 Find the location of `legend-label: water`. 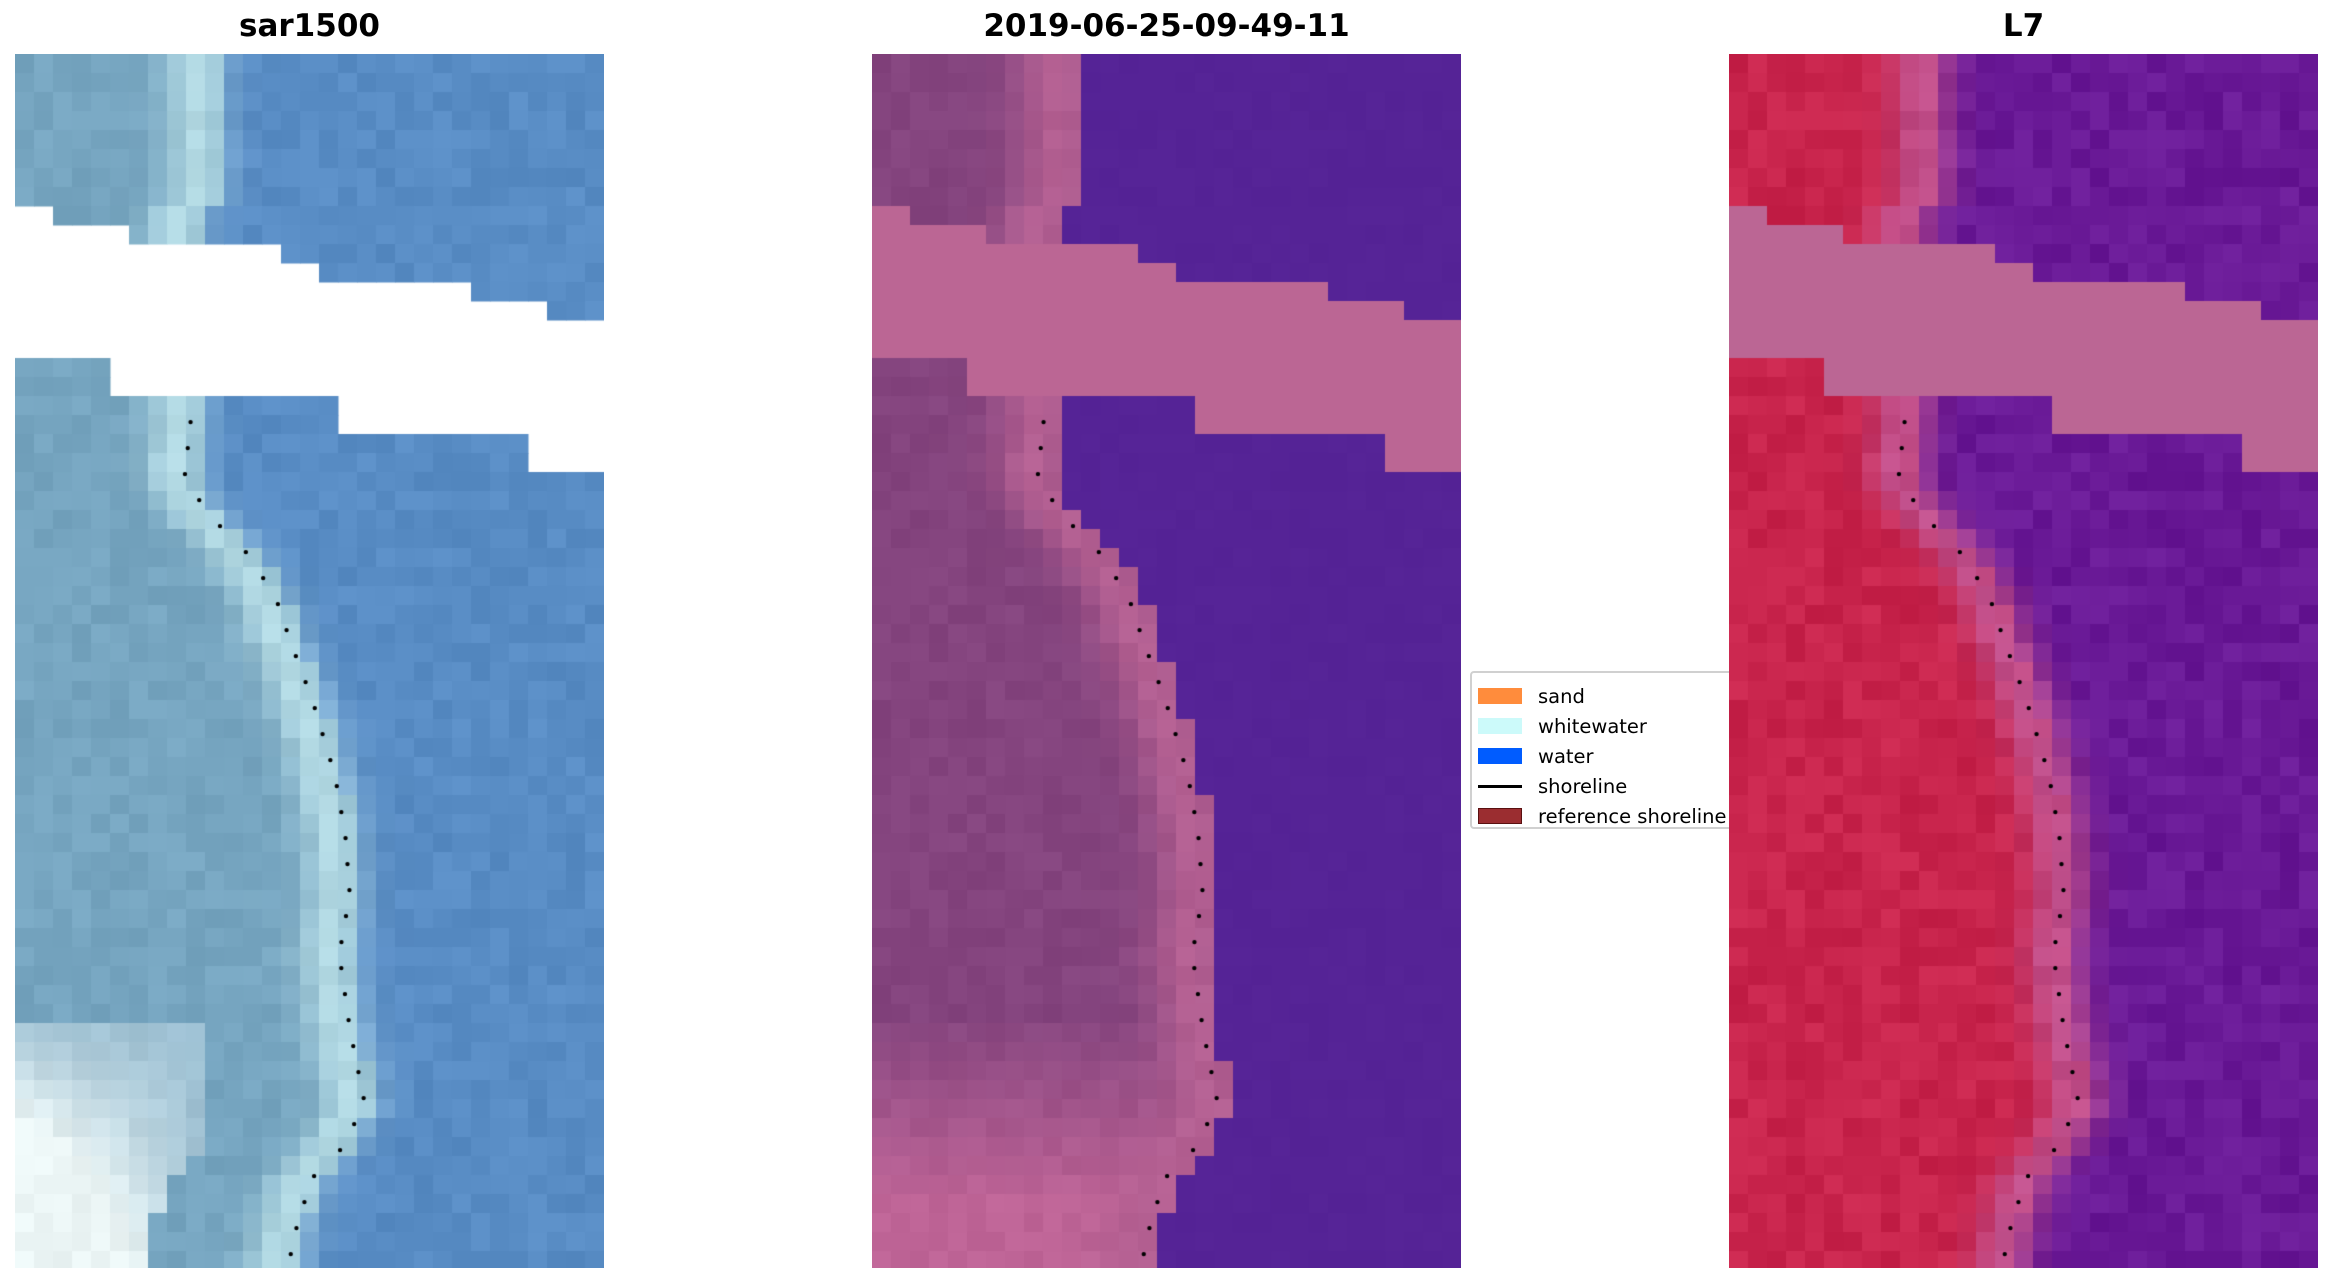

legend-label: water is located at coordinates (1566, 756).